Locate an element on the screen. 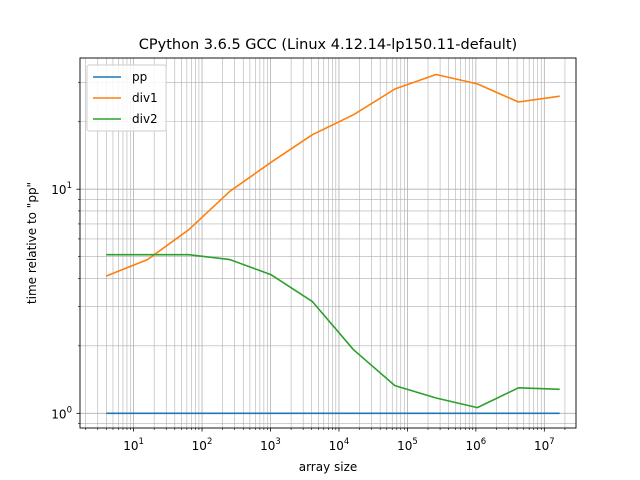  y-tick-label: 10⁰ is located at coordinates (61, 413).